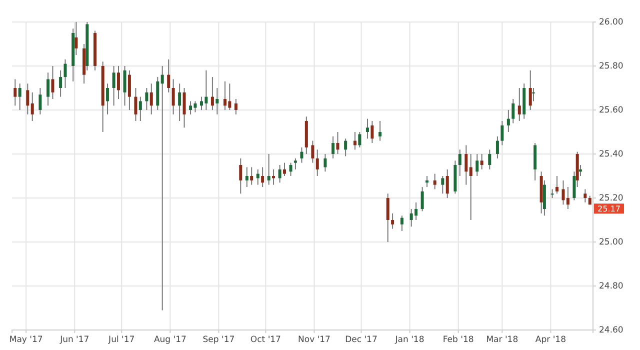 The width and height of the screenshot is (640, 350). I want to click on y-tick-label: 24.60, so click(611, 331).